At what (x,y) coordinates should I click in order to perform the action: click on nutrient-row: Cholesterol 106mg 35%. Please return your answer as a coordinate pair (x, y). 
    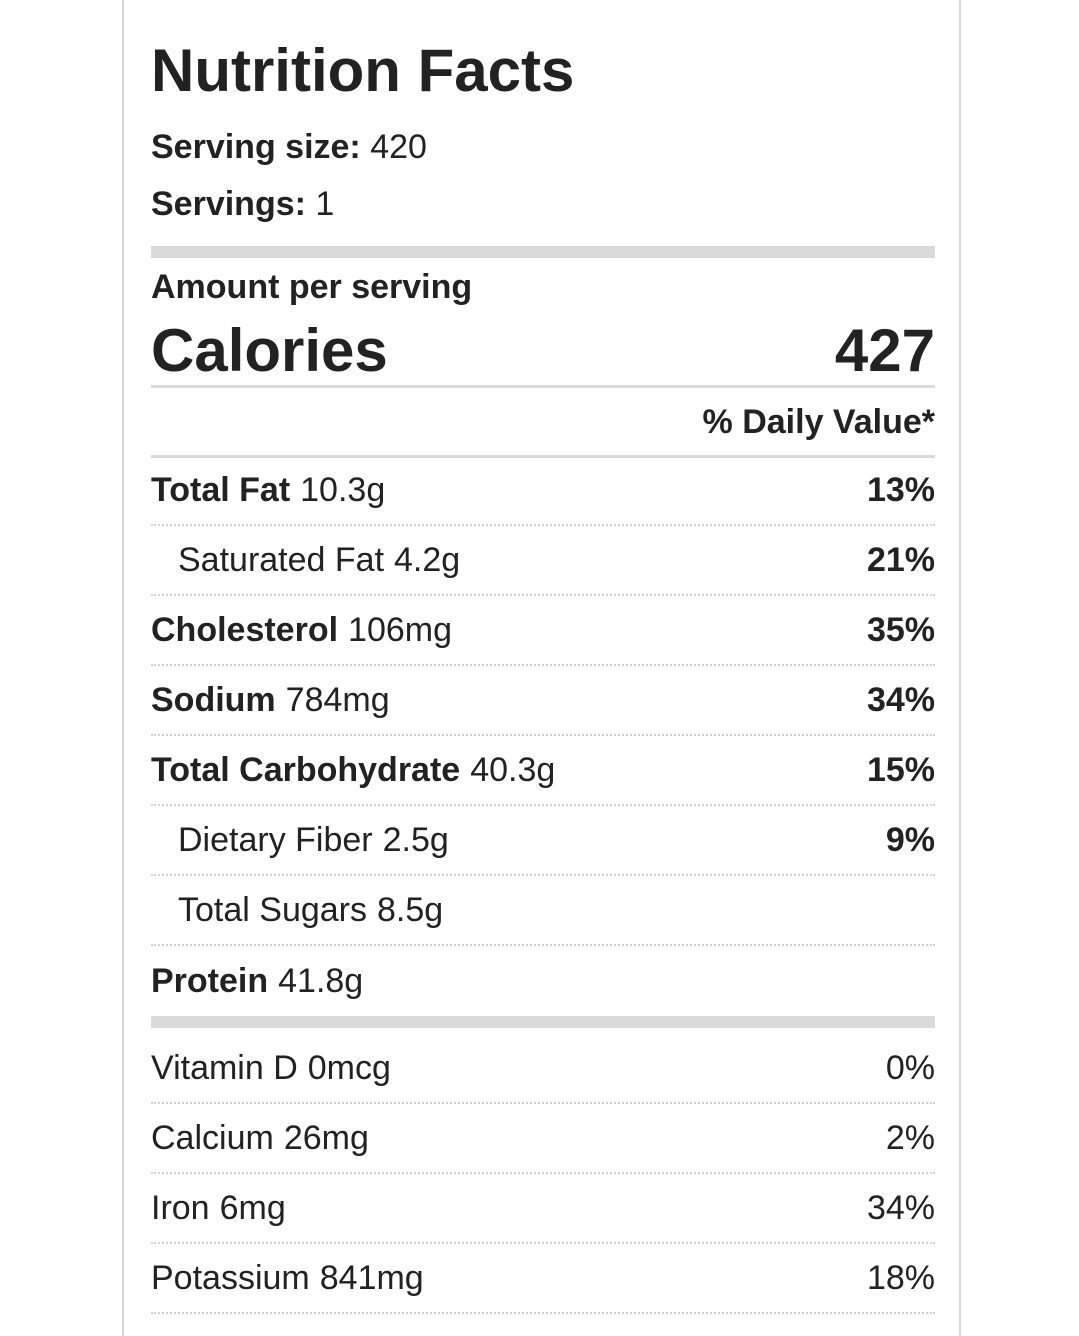
    Looking at the image, I should click on (543, 631).